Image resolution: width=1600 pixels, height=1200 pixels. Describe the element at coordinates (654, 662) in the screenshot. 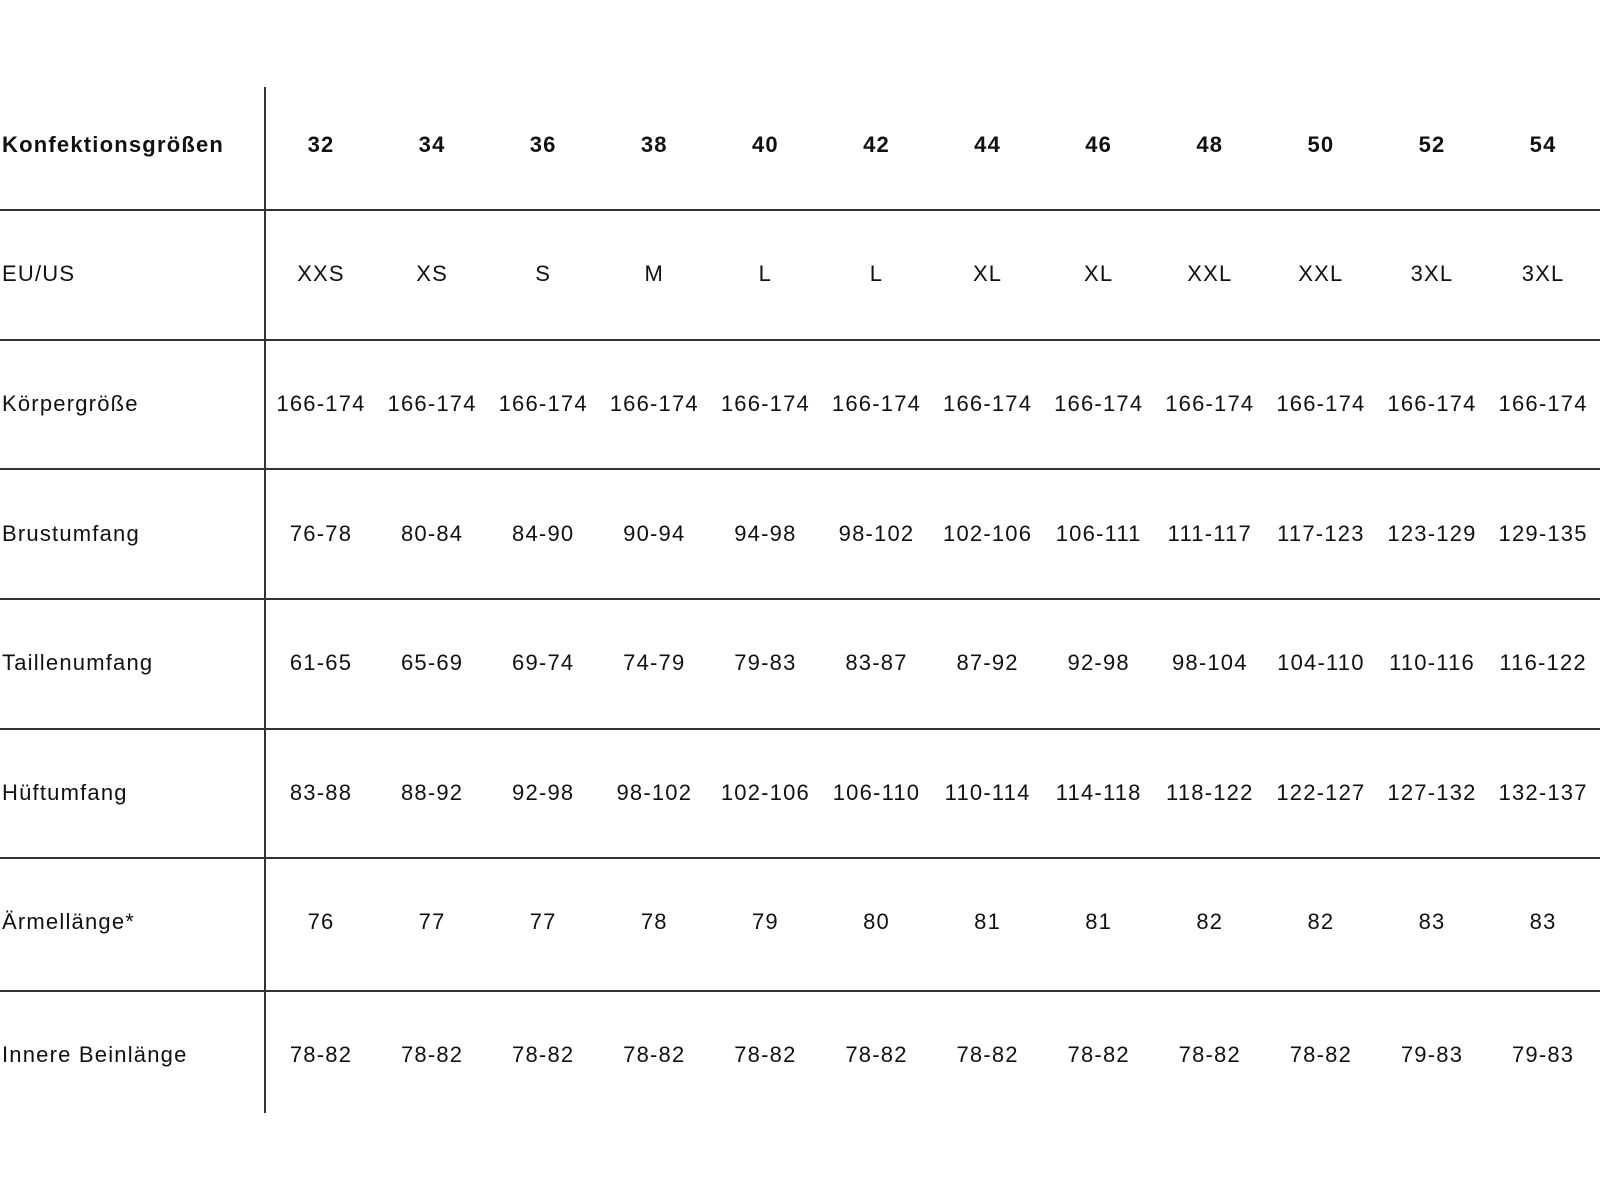

I see `cell: 74-79` at that location.